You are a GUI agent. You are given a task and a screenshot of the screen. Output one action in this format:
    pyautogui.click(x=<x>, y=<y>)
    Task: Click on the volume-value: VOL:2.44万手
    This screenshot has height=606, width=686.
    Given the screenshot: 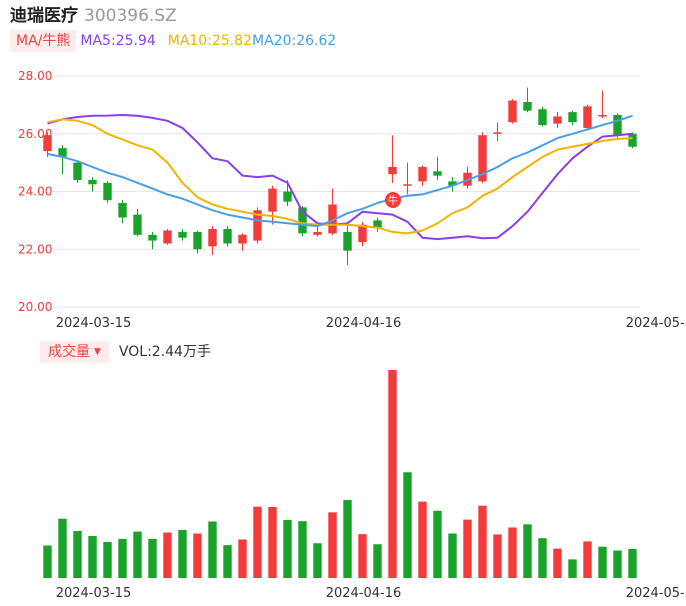 What is the action you would take?
    pyautogui.click(x=164, y=352)
    